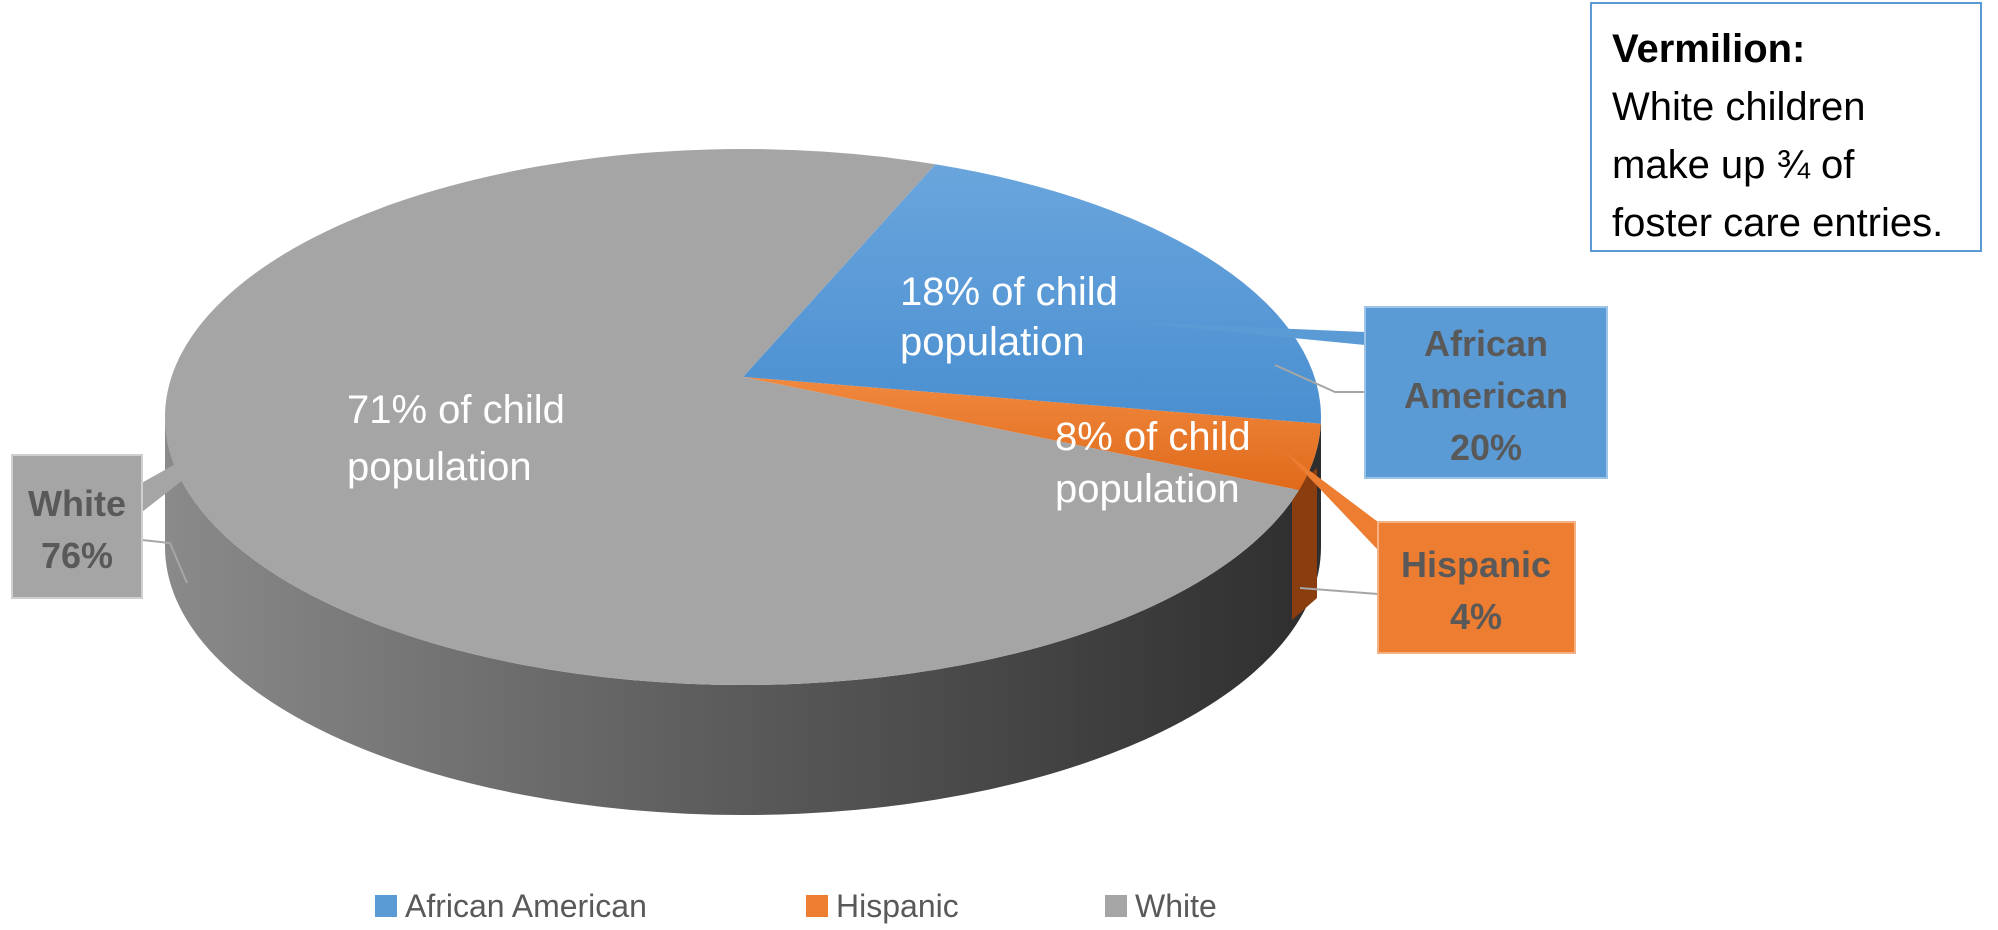  I want to click on callout-african-american: African American 20%, so click(1369, 392).